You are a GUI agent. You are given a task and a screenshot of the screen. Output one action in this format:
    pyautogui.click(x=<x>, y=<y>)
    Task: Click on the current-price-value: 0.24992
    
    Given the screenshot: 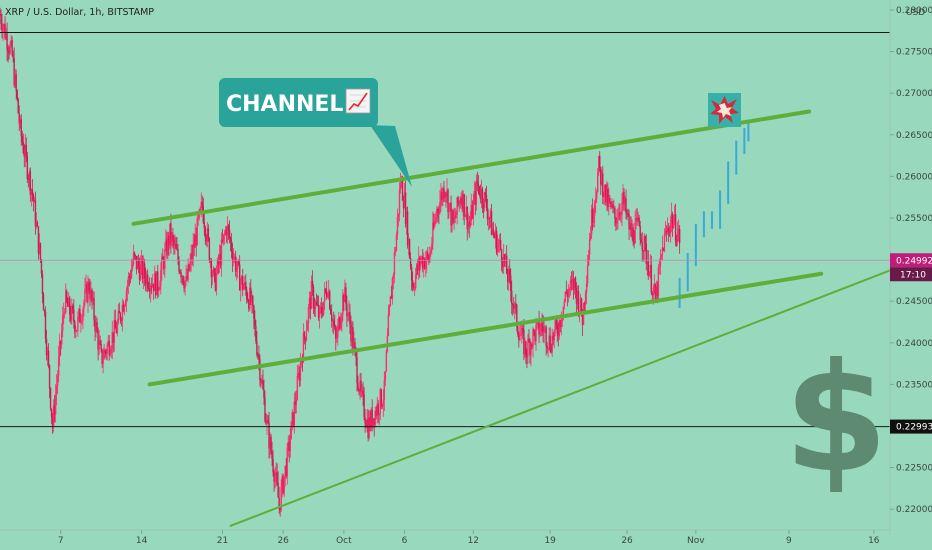 What is the action you would take?
    pyautogui.click(x=914, y=261)
    